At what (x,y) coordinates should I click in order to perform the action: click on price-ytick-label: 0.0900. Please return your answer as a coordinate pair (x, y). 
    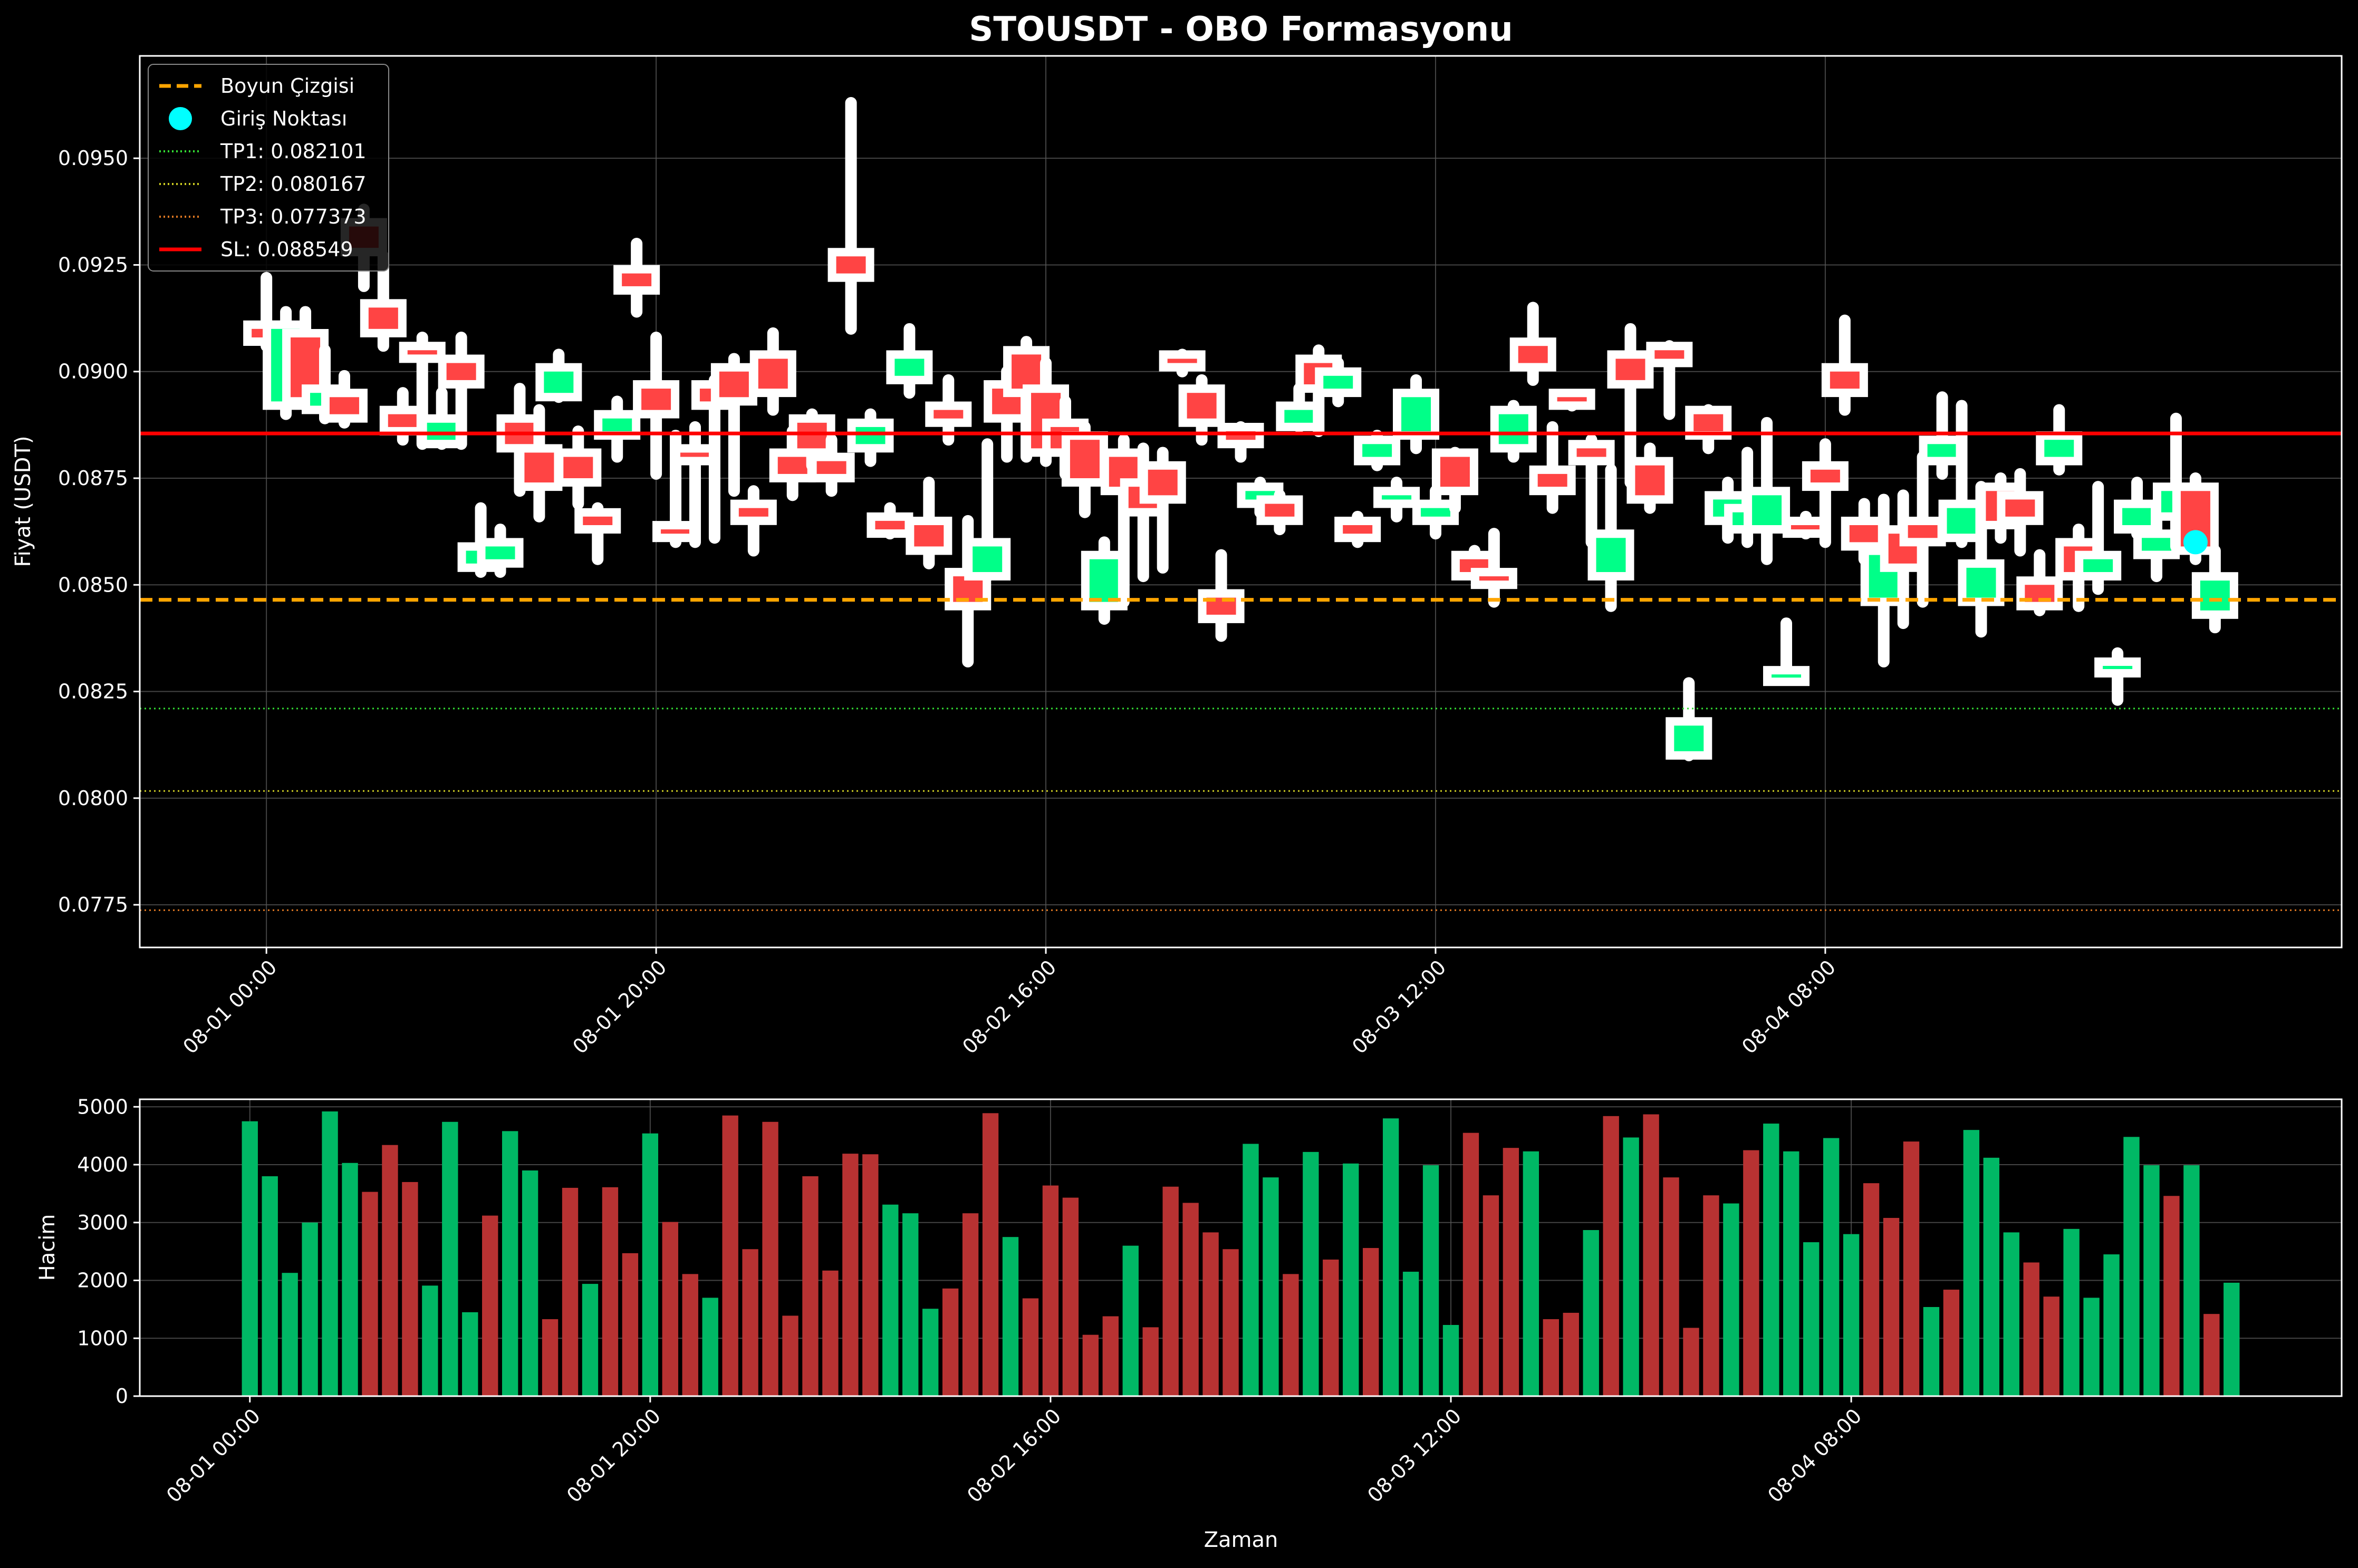
    Looking at the image, I should click on (93, 371).